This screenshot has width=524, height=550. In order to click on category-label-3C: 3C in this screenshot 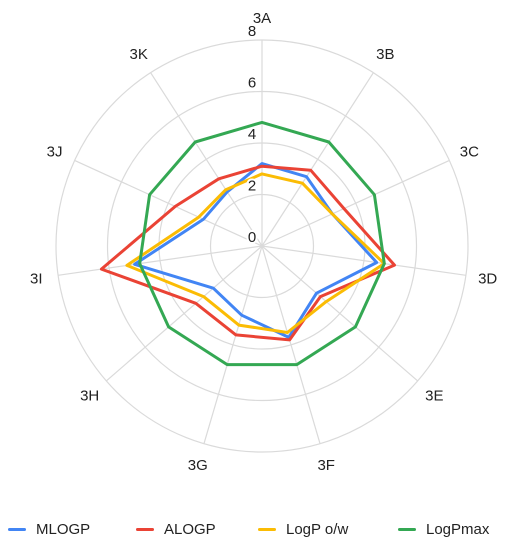, I will do `click(469, 151)`.